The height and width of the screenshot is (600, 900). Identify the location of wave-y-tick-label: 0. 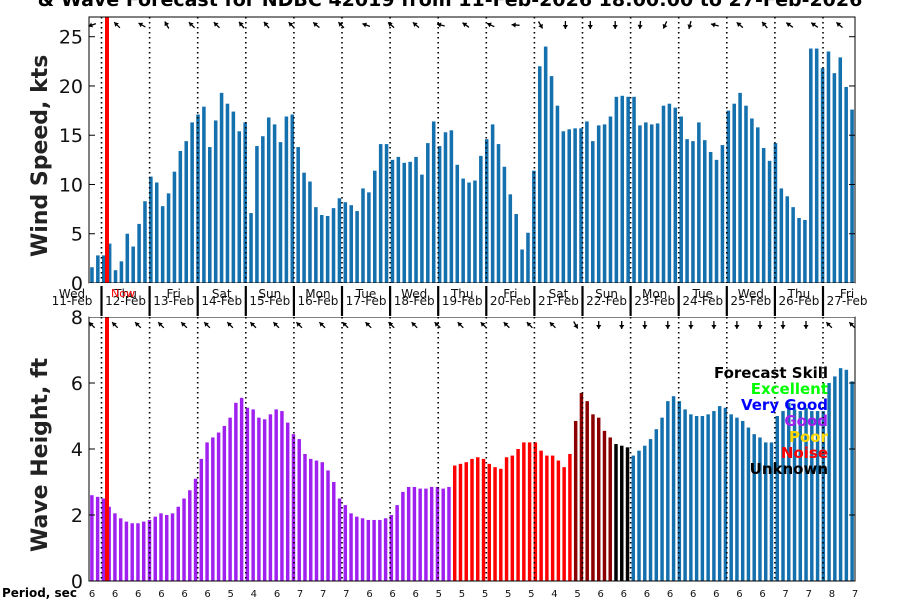
(77, 582).